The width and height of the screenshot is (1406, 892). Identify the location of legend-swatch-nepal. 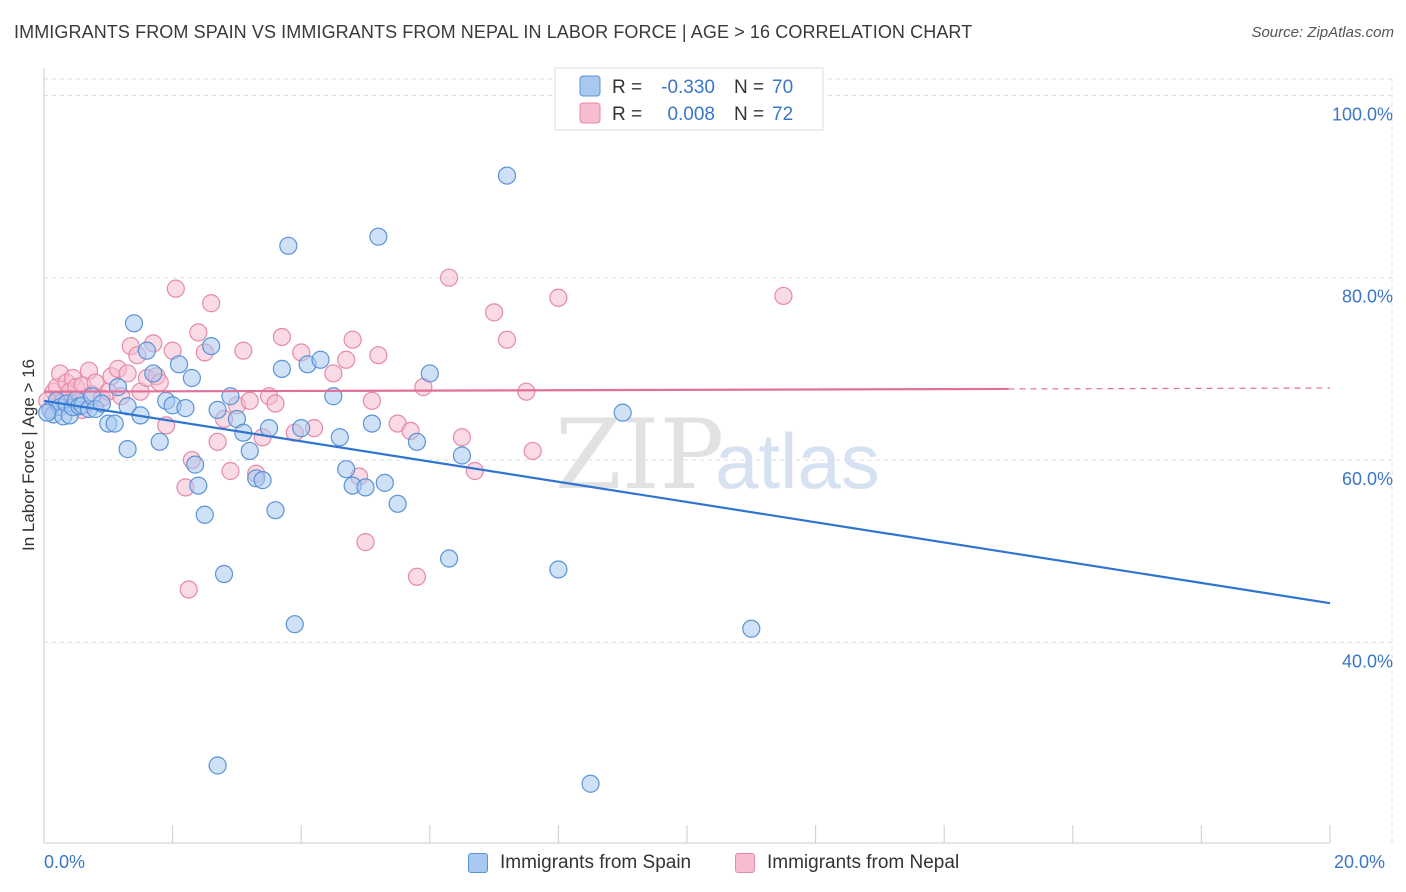
(590, 113).